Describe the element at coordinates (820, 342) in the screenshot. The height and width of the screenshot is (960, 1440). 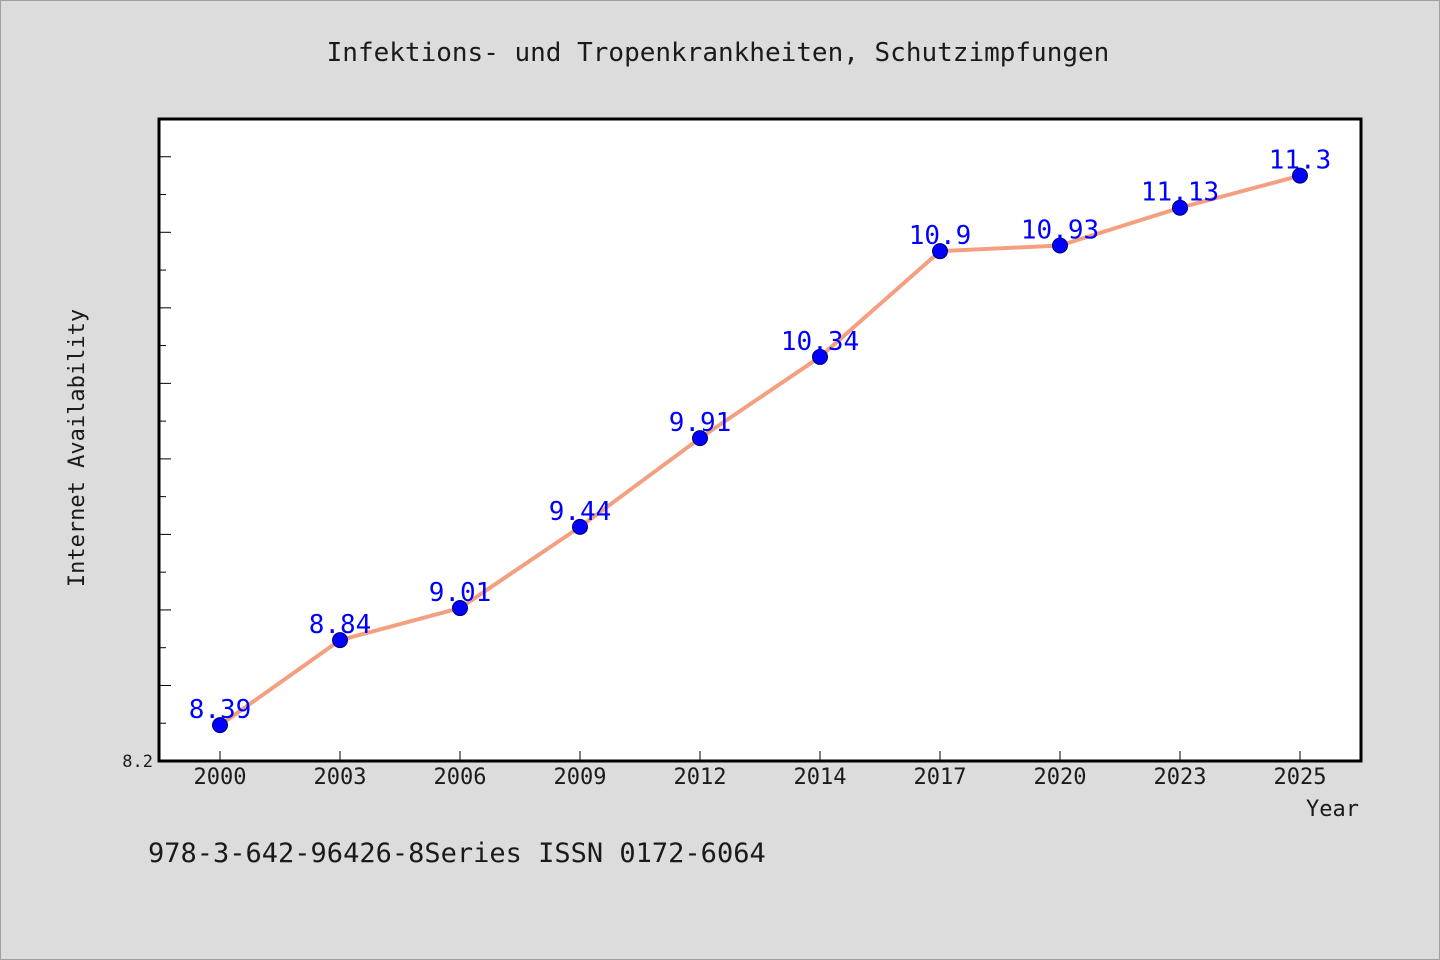
I see `data-label: 10.34` at that location.